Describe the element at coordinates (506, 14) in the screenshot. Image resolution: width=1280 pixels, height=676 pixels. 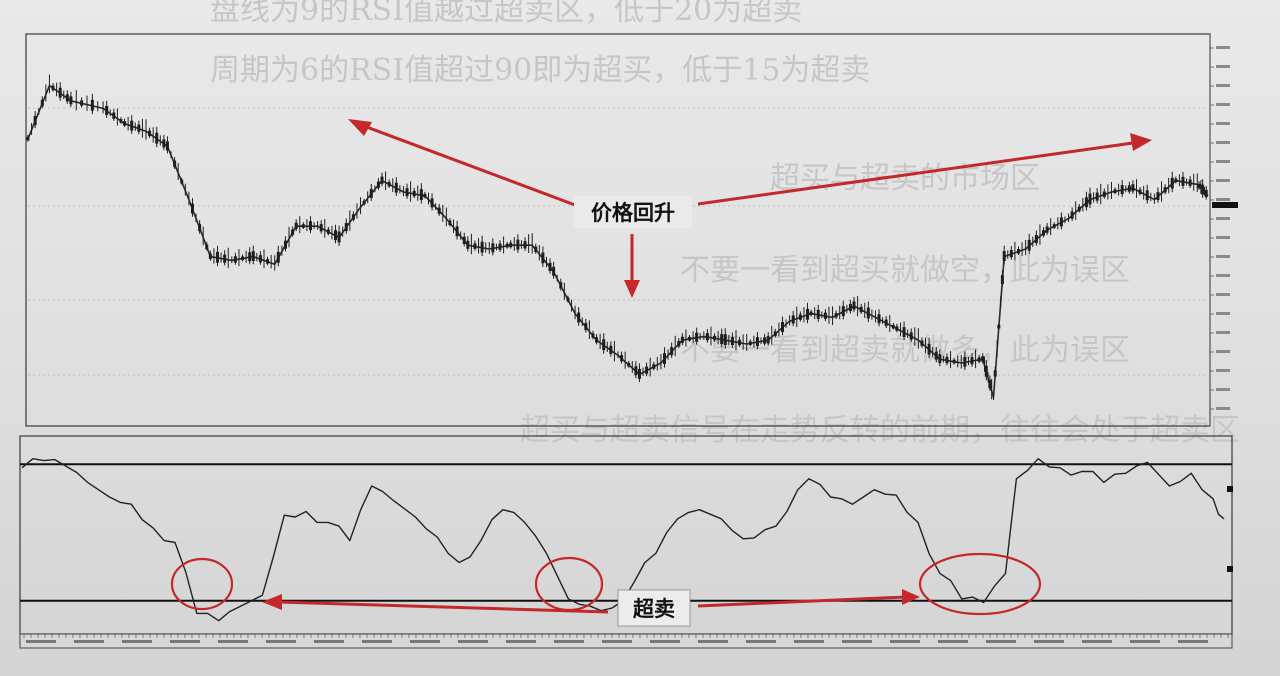
I see `bleed-through-line: 盘线为9的RSI值越过超卖区，低于20为超卖` at that location.